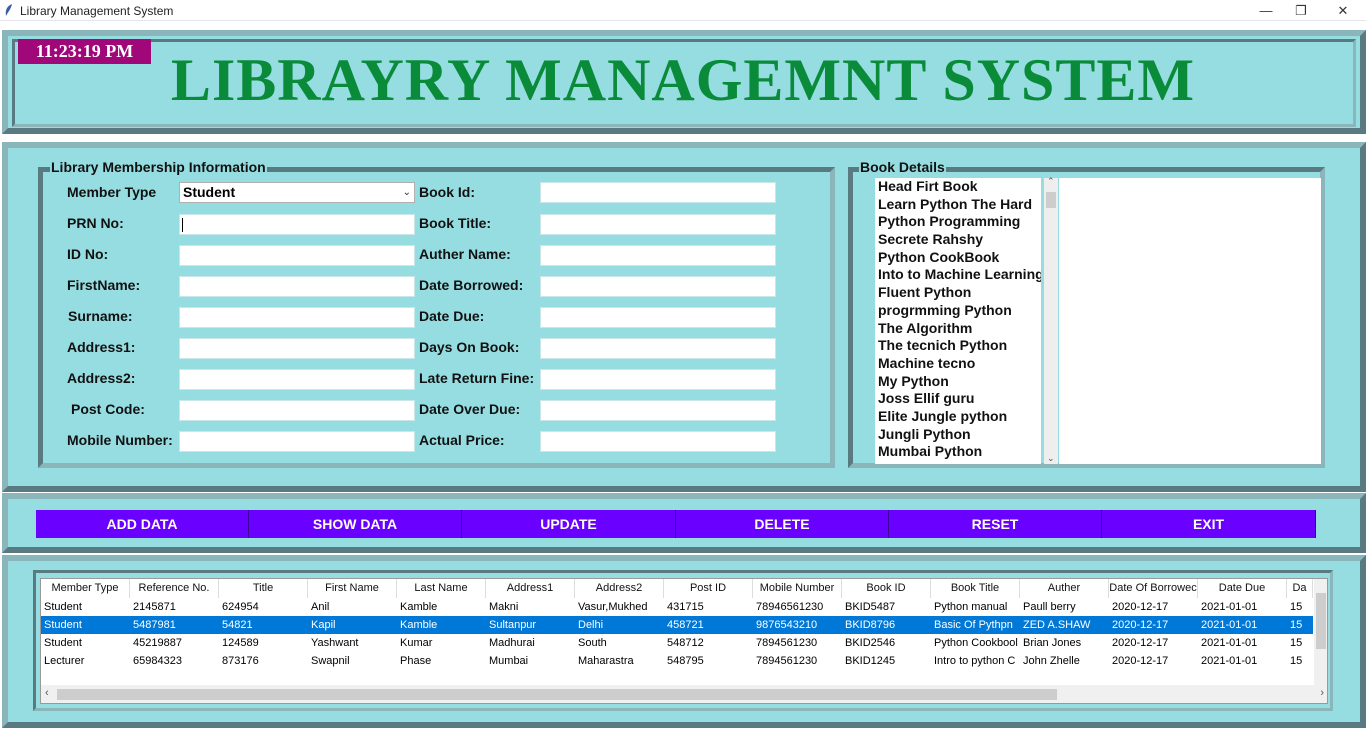 Image resolution: width=1366 pixels, height=731 pixels. Describe the element at coordinates (406, 192) in the screenshot. I see `chevron-down-icon: ⌄` at that location.